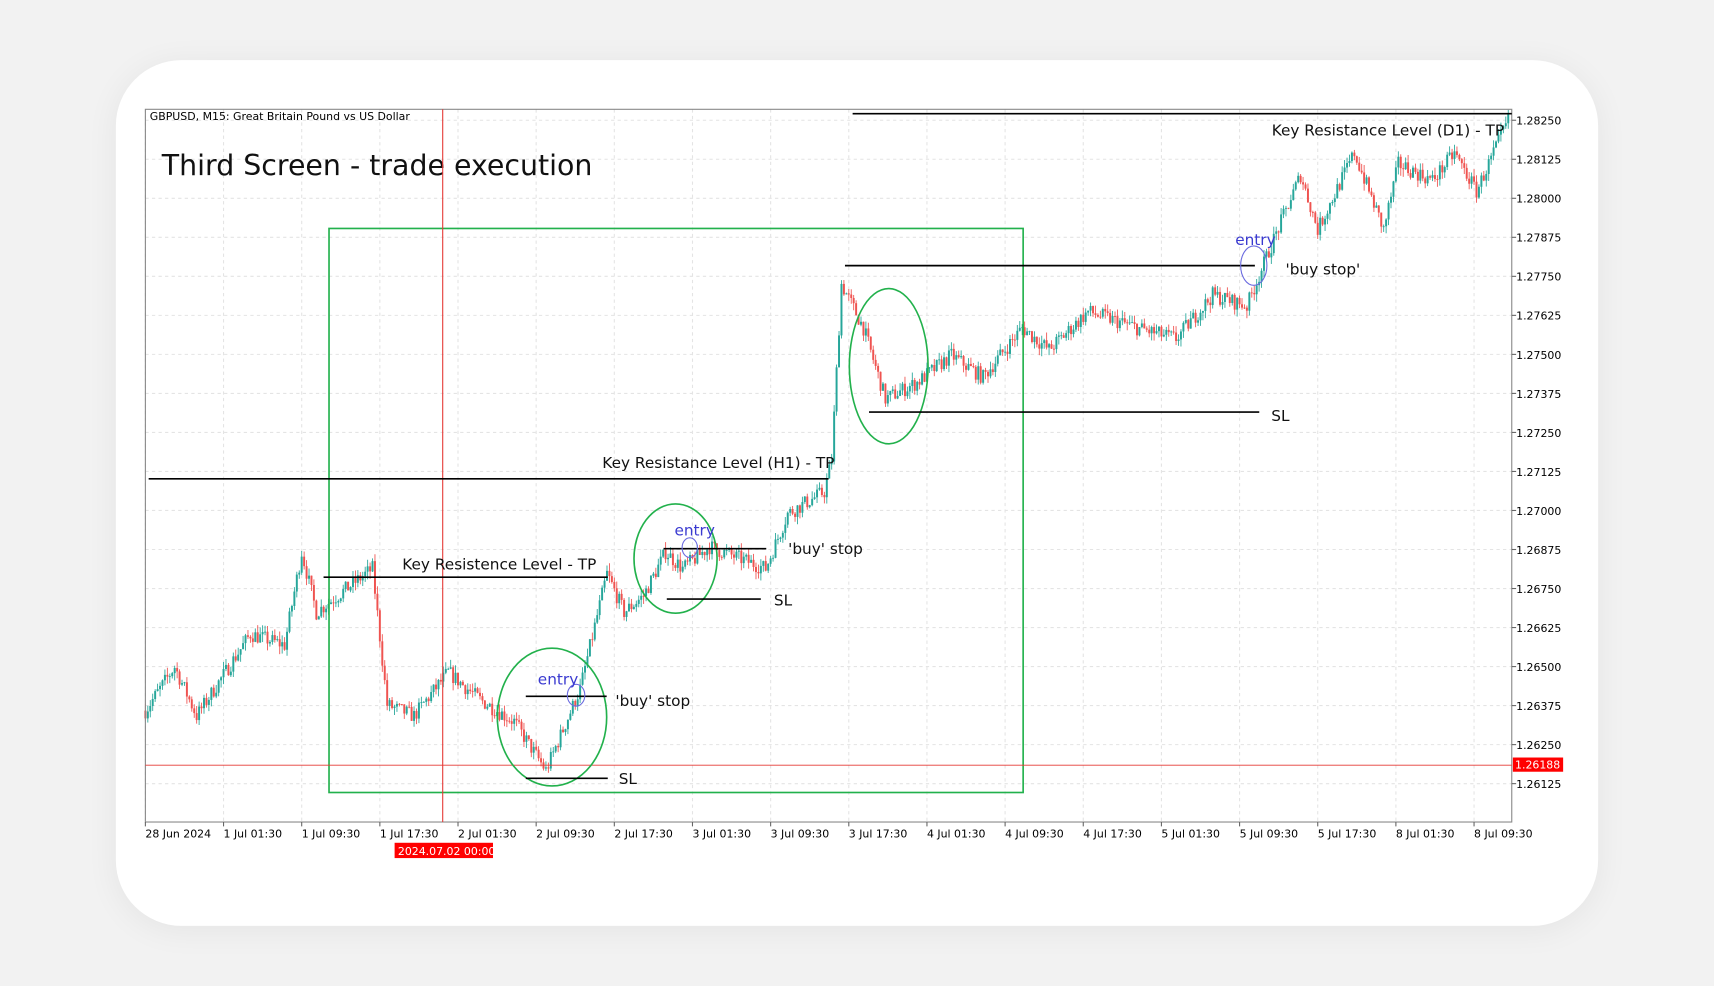  What do you see at coordinates (1538, 277) in the screenshot?
I see `y-tick-label: 1.27750` at bounding box center [1538, 277].